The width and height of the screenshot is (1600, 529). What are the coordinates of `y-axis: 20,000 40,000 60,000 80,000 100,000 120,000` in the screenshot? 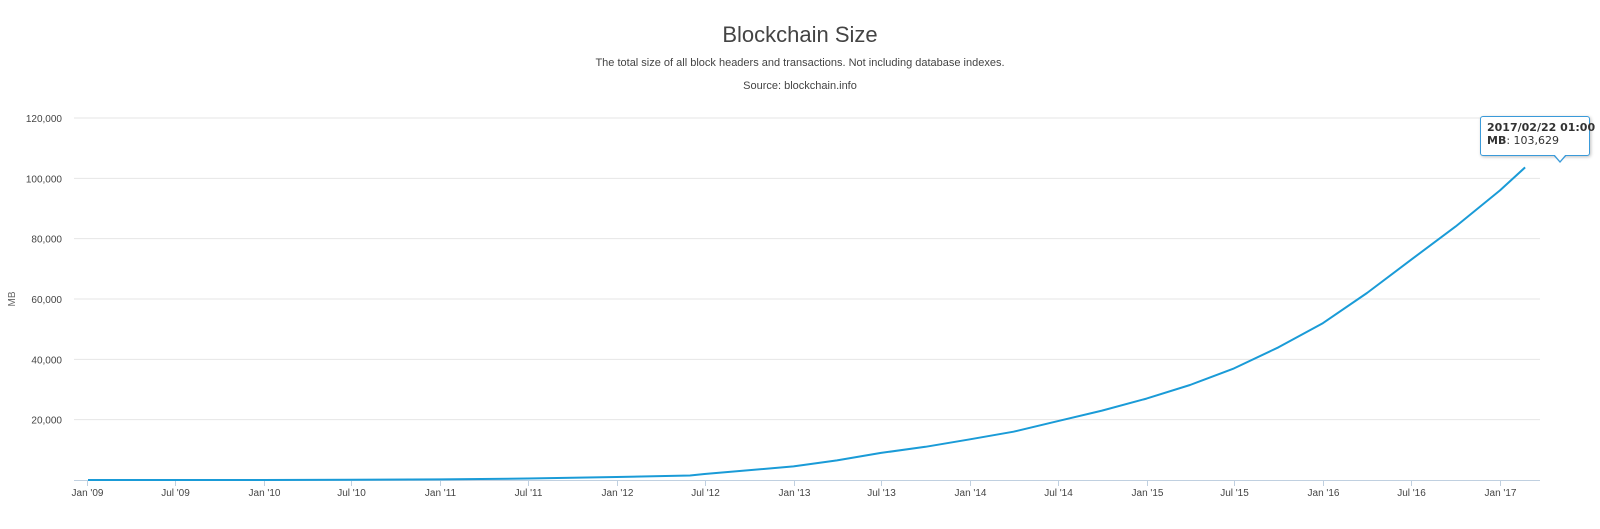 It's located at (44, 270).